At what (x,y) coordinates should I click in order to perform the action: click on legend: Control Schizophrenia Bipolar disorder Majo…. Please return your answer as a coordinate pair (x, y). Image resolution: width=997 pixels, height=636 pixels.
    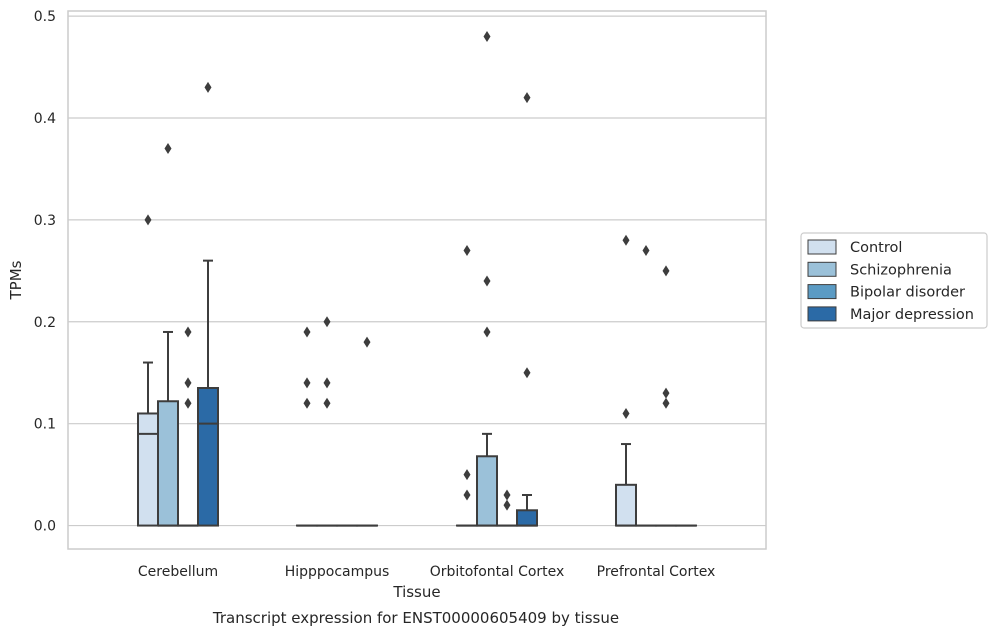
    Looking at the image, I should click on (894, 280).